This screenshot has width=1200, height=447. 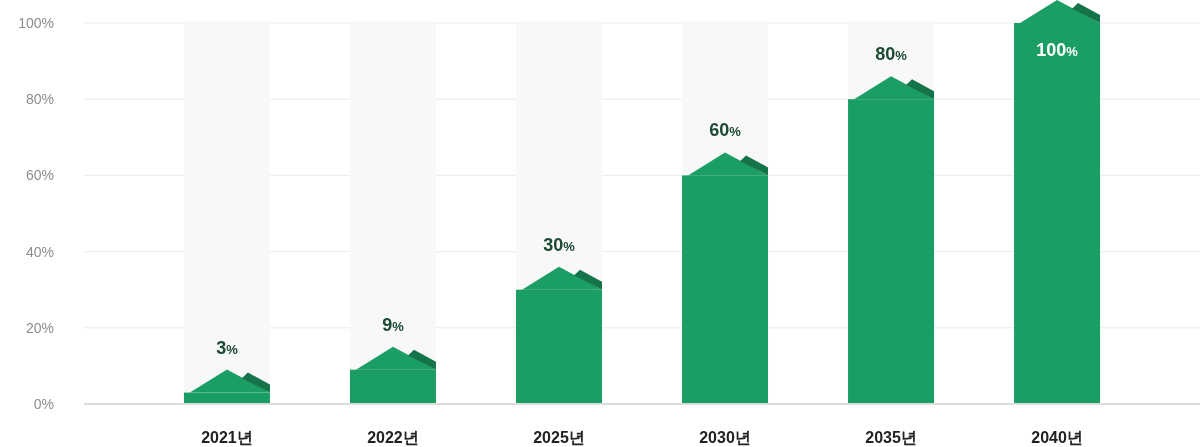 I want to click on y-tick-label: 20%, so click(x=39, y=327).